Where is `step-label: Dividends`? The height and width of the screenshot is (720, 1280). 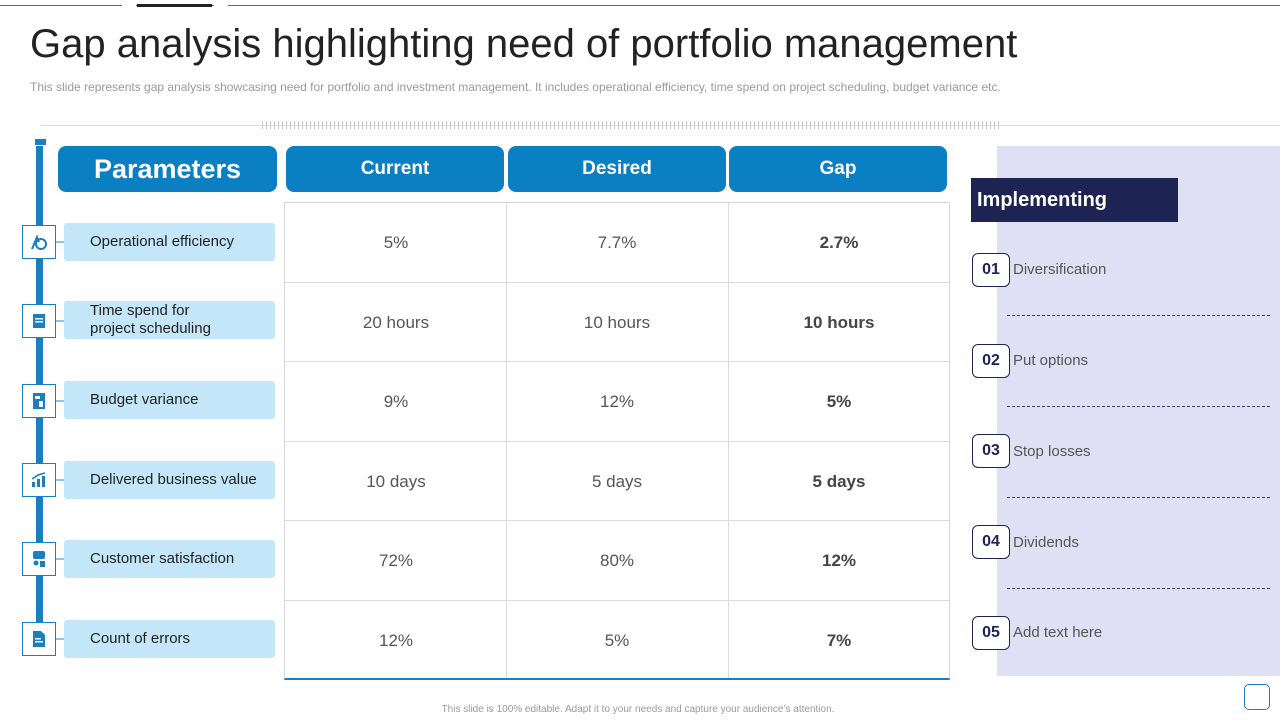 step-label: Dividends is located at coordinates (1046, 542).